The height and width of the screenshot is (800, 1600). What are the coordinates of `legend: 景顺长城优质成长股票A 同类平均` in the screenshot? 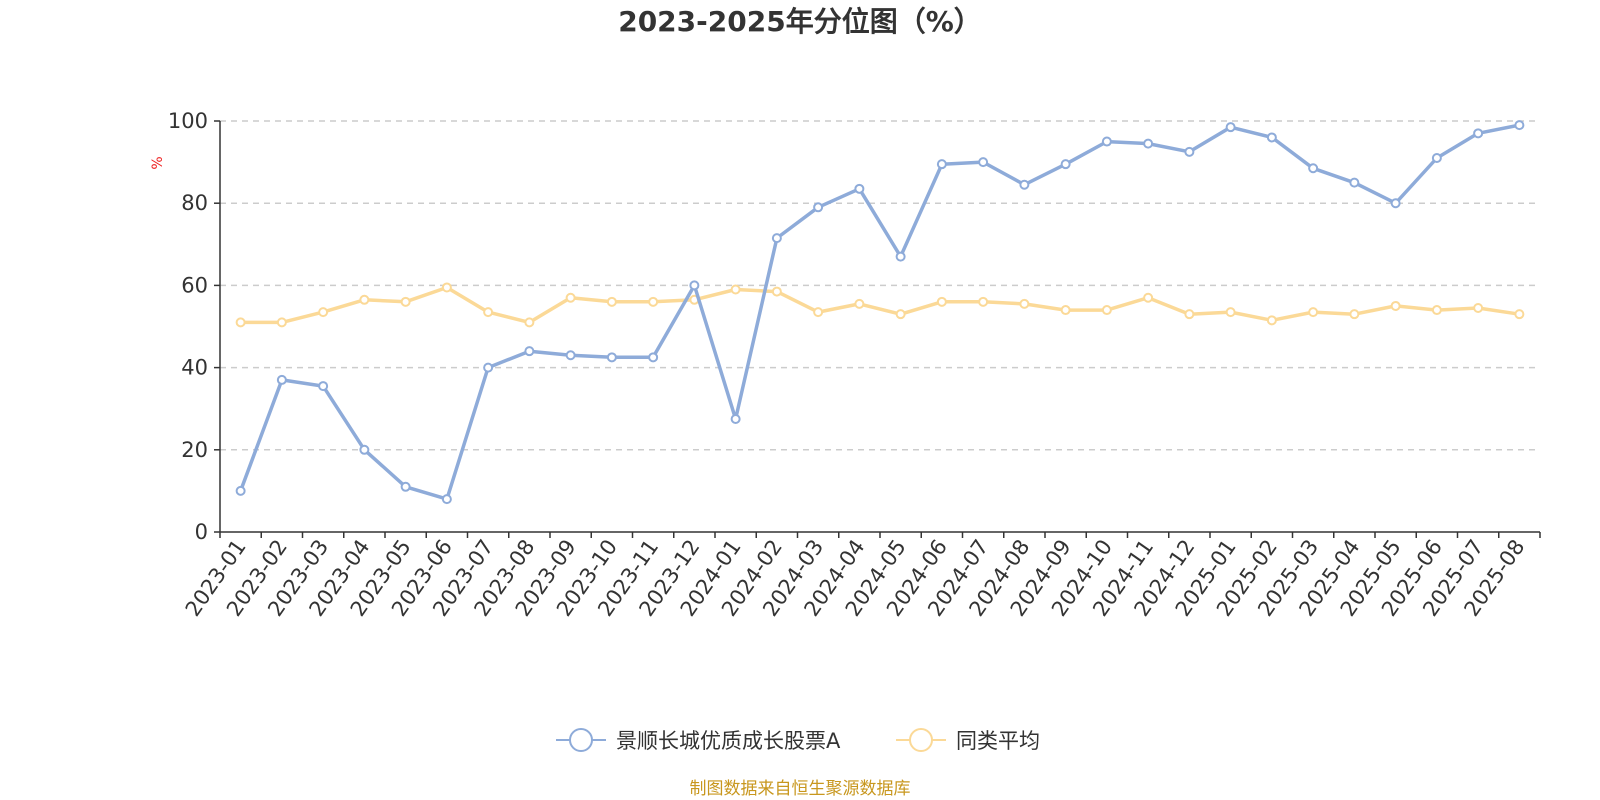 It's located at (798, 740).